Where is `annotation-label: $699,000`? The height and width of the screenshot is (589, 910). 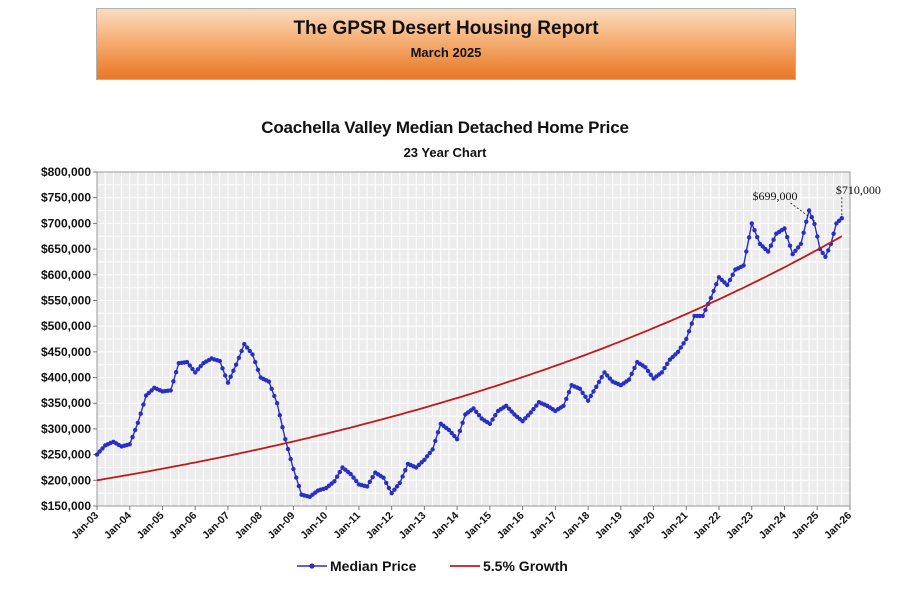
annotation-label: $699,000 is located at coordinates (775, 196).